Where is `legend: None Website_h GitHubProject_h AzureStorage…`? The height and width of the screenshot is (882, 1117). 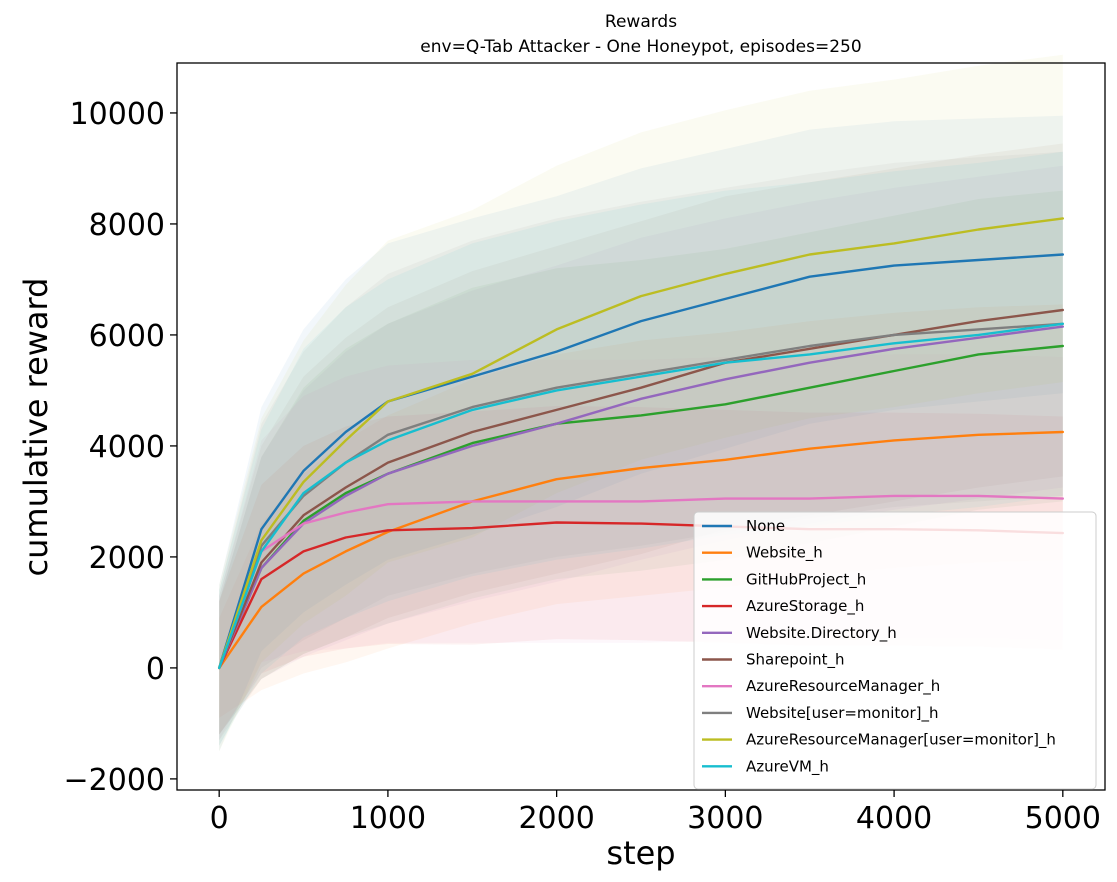 legend: None Website_h GitHubProject_h AzureStorage… is located at coordinates (895, 650).